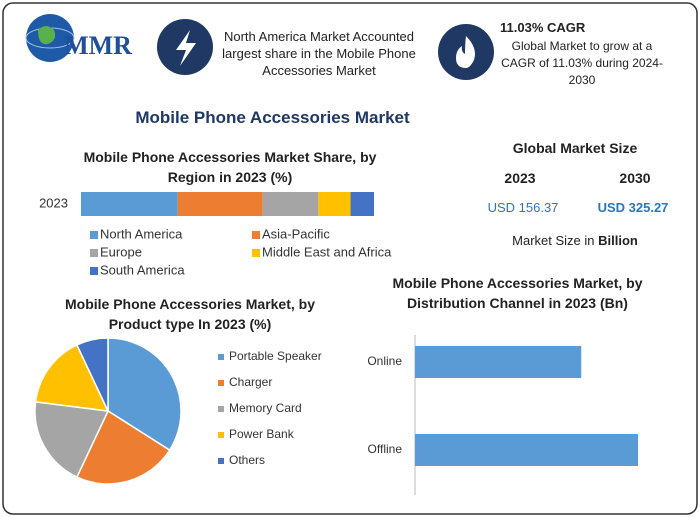 Image resolution: width=700 pixels, height=517 pixels. What do you see at coordinates (618, 240) in the screenshot?
I see `size-unit: Billion` at bounding box center [618, 240].